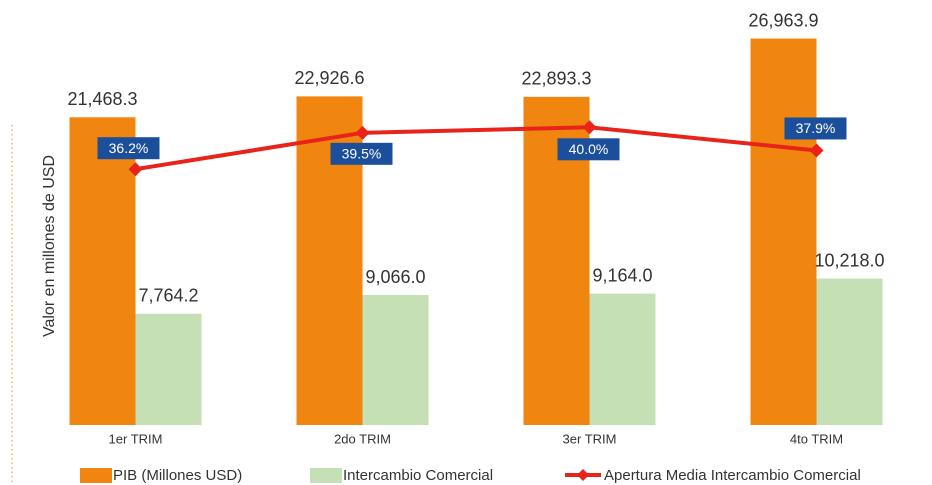  I want to click on bar-value-label: 21,468.3, so click(102, 99).